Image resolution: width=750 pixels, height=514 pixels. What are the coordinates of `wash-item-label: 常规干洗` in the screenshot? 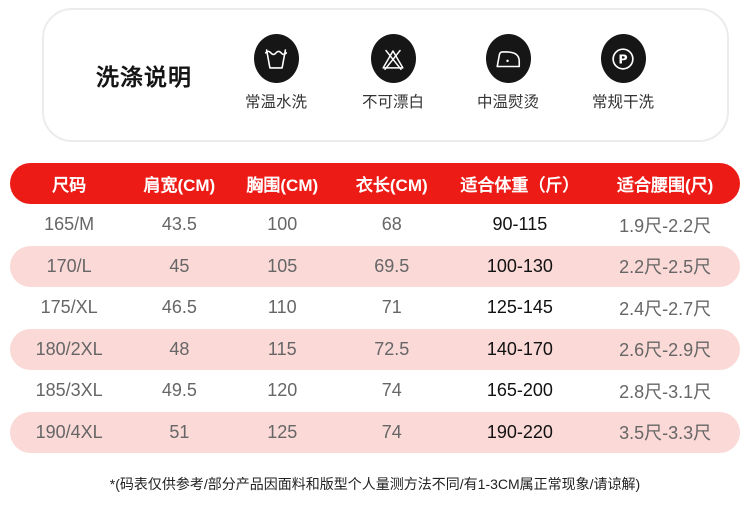 It's located at (622, 102).